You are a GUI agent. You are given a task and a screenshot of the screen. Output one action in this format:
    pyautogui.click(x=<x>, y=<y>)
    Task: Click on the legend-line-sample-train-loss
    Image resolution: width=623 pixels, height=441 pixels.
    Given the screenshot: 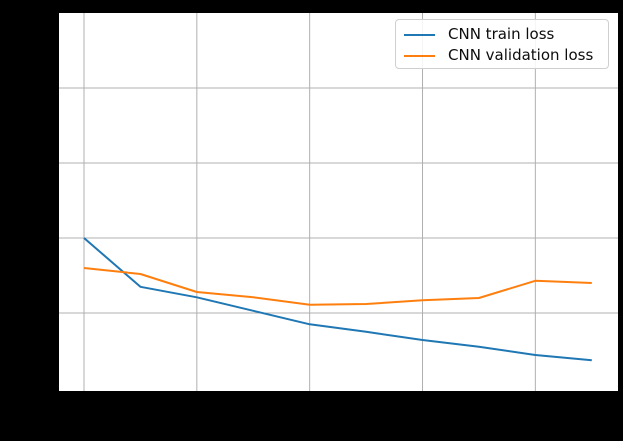 What is the action you would take?
    pyautogui.click(x=419, y=34)
    